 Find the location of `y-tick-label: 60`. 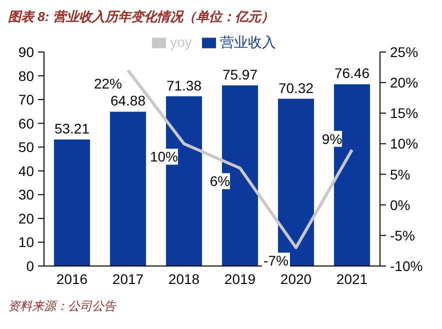

y-tick-label: 60 is located at coordinates (26, 123).